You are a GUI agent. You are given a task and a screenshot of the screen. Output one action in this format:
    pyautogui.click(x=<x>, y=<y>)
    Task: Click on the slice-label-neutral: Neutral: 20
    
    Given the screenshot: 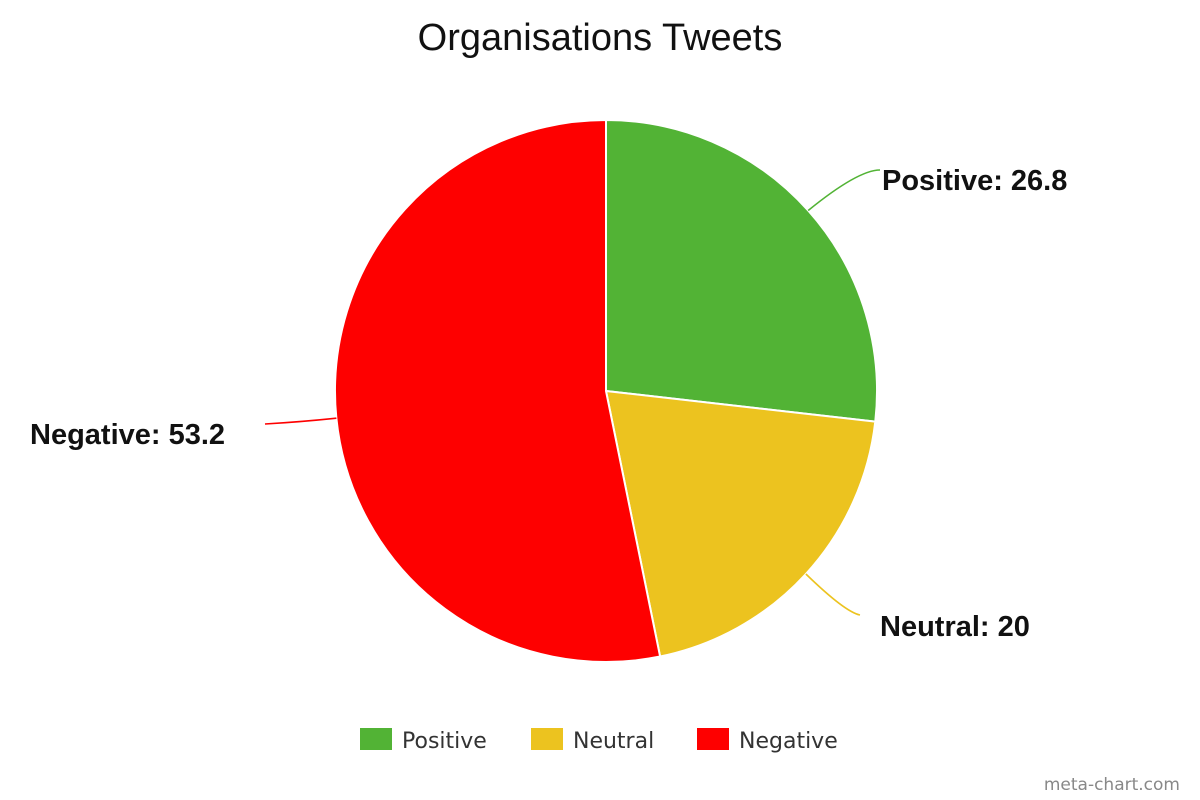 What is the action you would take?
    pyautogui.click(x=955, y=627)
    